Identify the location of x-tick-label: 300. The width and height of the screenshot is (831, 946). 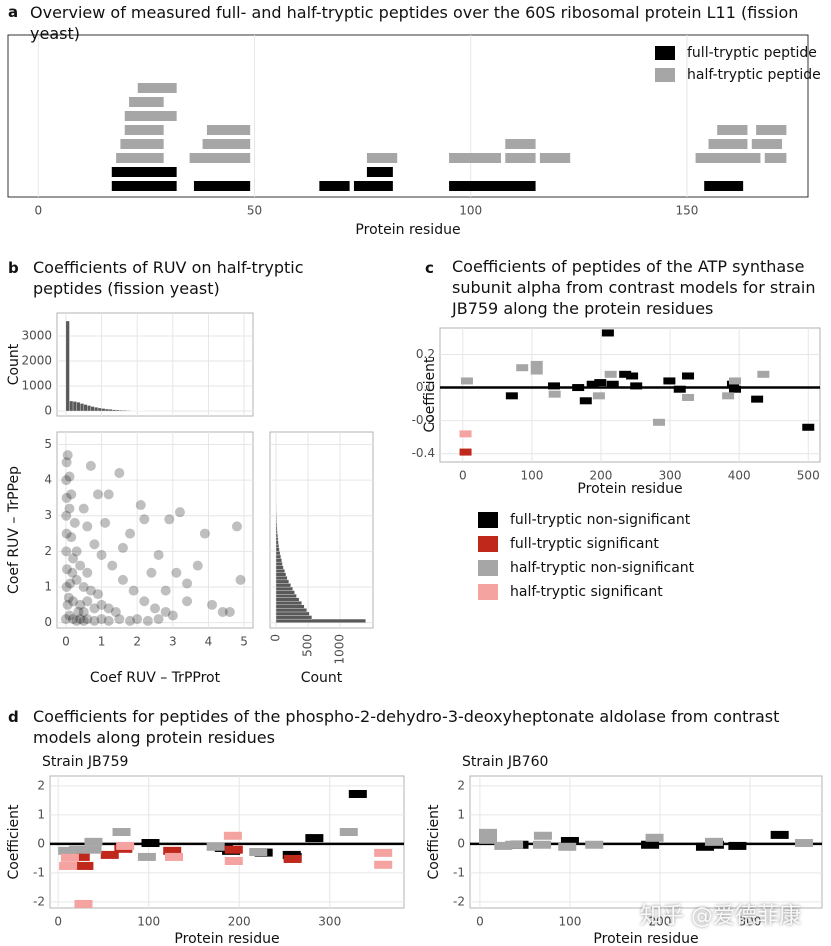
(329, 922).